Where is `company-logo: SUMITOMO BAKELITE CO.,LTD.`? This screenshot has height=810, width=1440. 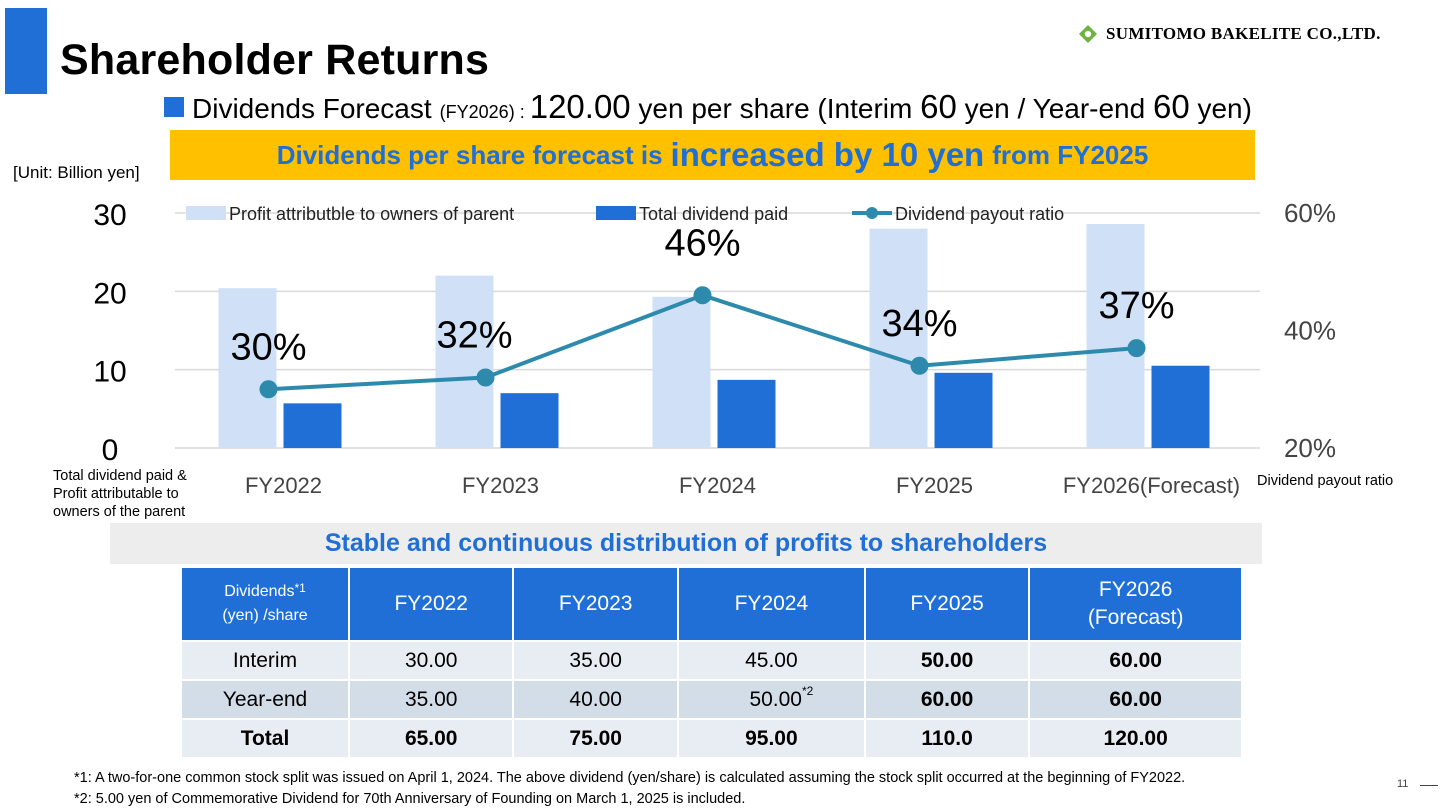 company-logo: SUMITOMO BAKELITE CO.,LTD. is located at coordinates (1229, 34).